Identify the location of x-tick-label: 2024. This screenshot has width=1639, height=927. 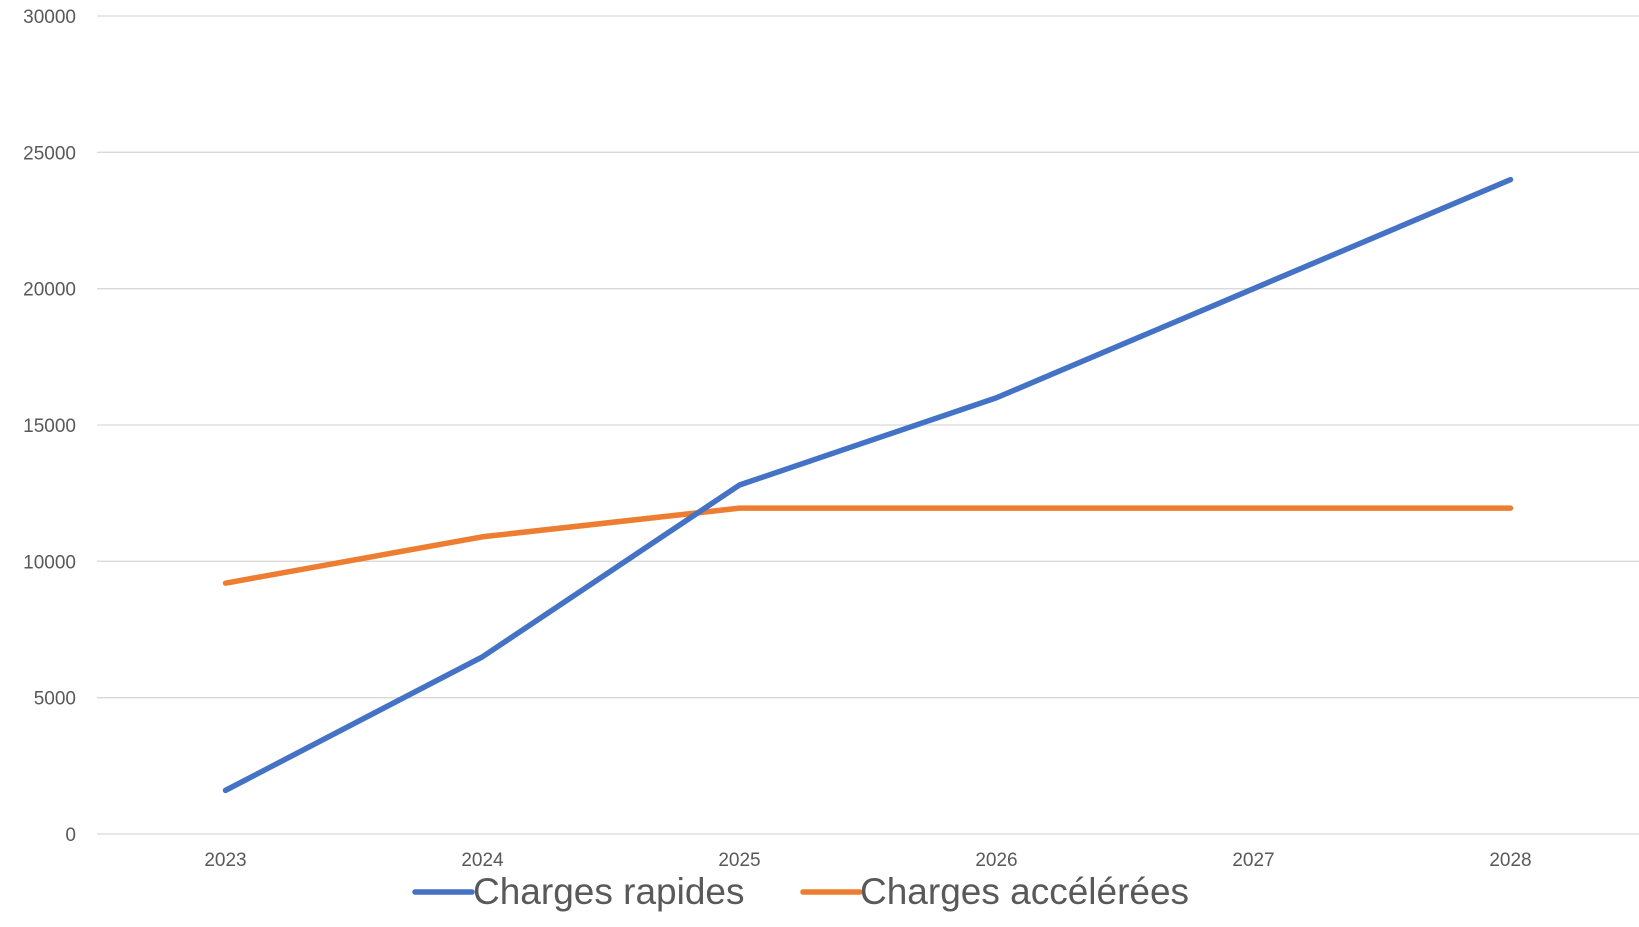
(482, 860).